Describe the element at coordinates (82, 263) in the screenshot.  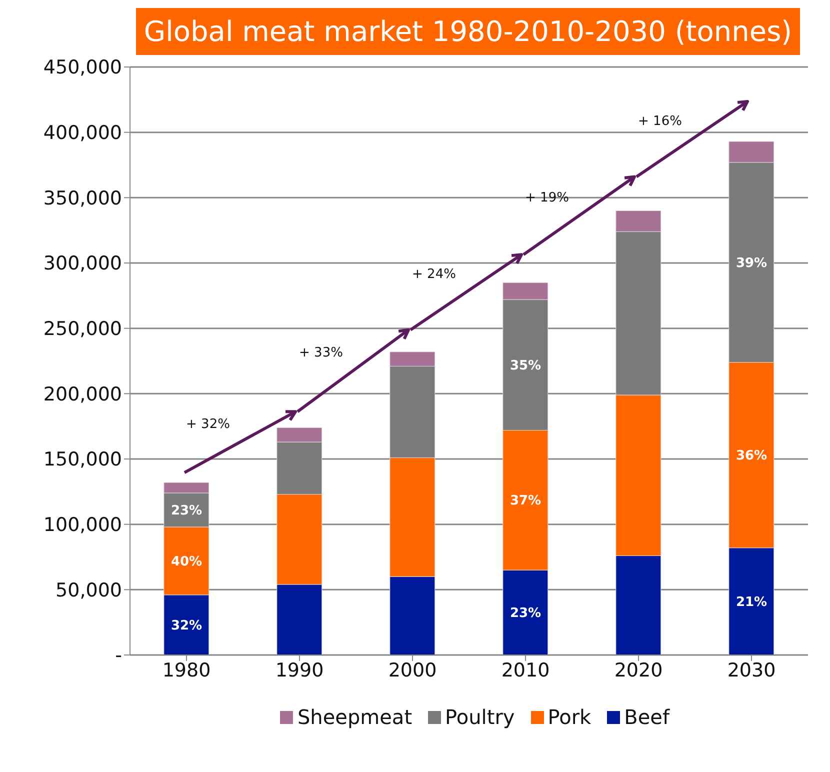
I see `y-tick-label: 300,000` at that location.